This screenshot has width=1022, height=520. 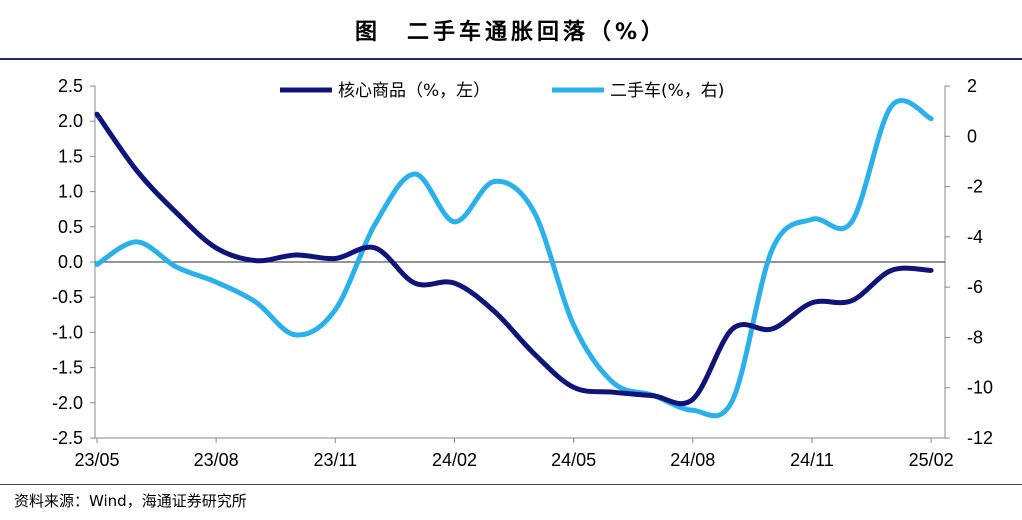 What do you see at coordinates (980, 388) in the screenshot?
I see `right-tick-label: -10` at bounding box center [980, 388].